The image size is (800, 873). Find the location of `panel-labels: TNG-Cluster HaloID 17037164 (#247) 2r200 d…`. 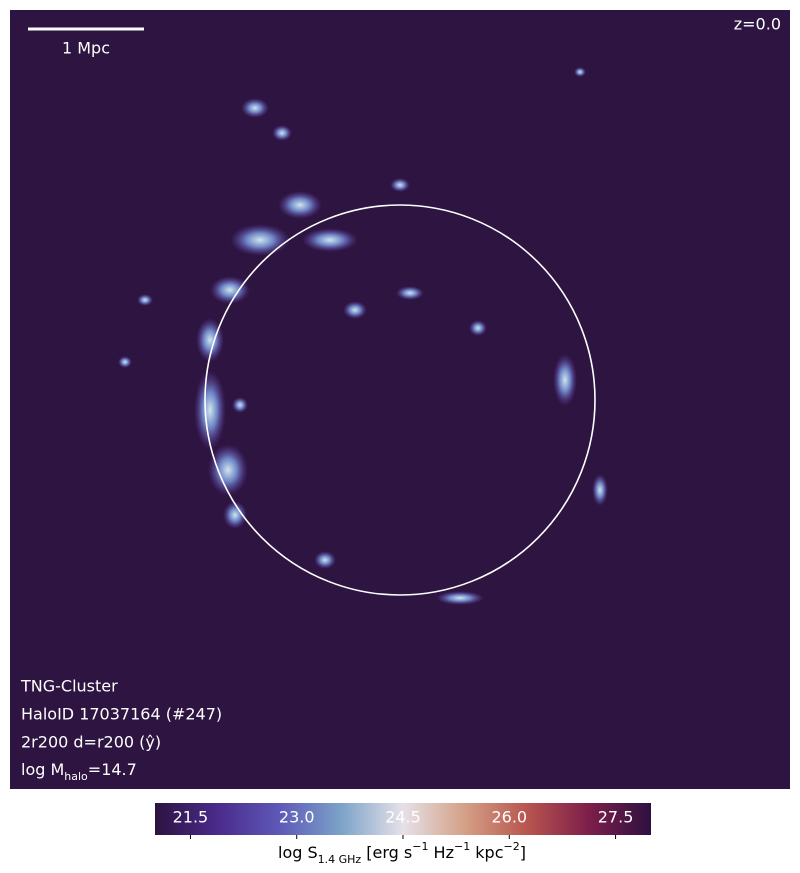

panel-labels: TNG-Cluster HaloID 17037164 (#247) 2r200 d… is located at coordinates (121, 714).